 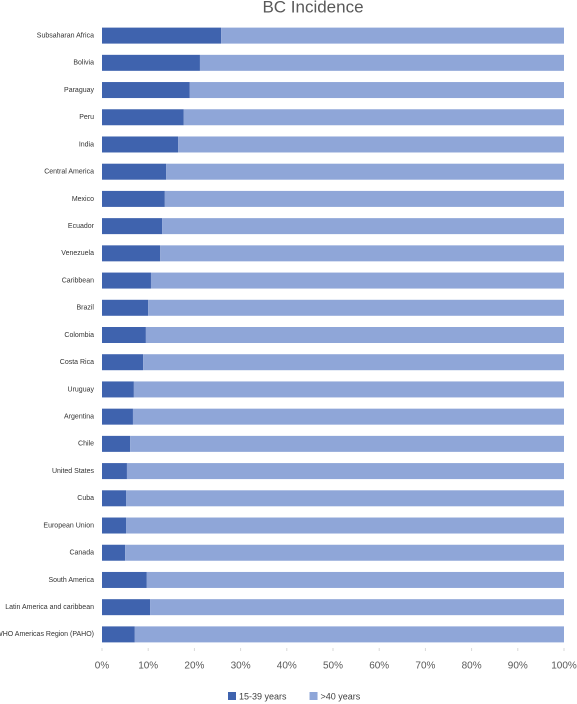 What do you see at coordinates (77, 253) in the screenshot?
I see `category-label: Venezuela` at bounding box center [77, 253].